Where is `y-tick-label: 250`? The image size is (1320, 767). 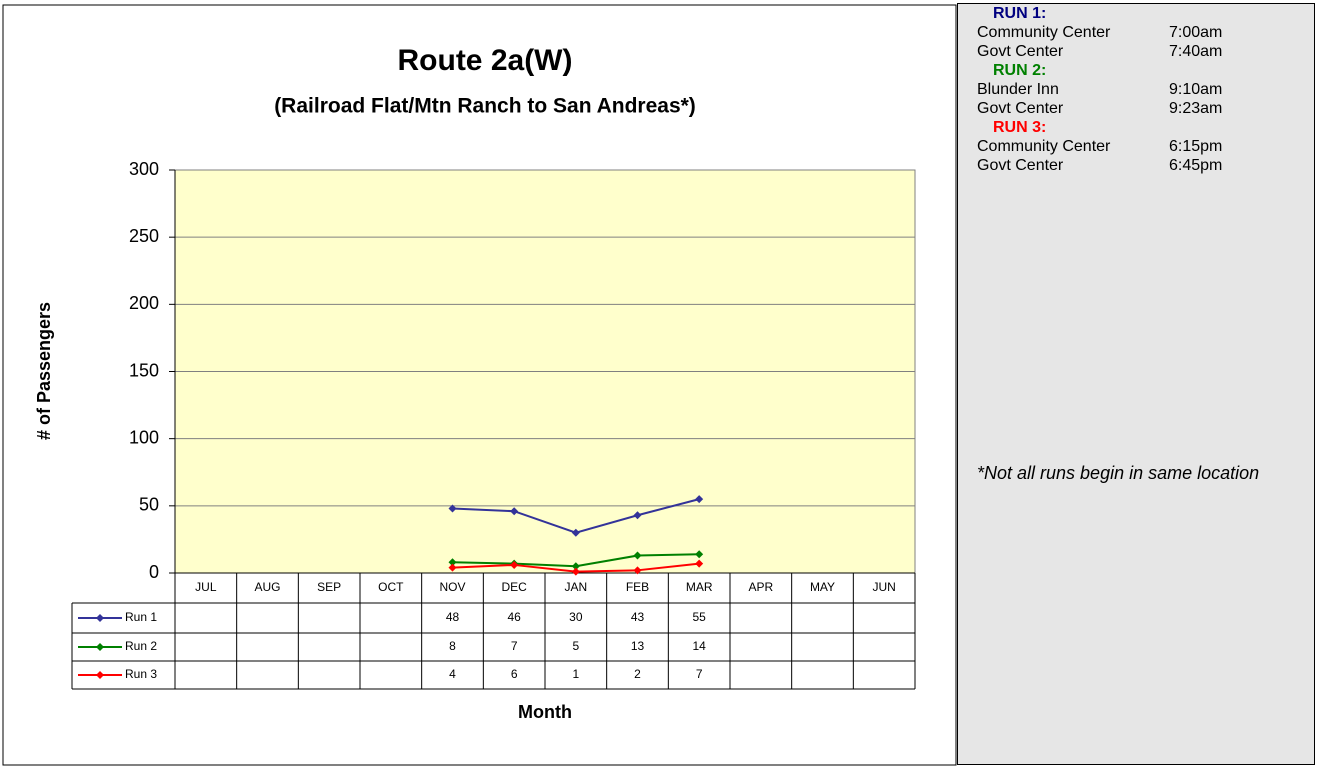
y-tick-label: 250 is located at coordinates (144, 236).